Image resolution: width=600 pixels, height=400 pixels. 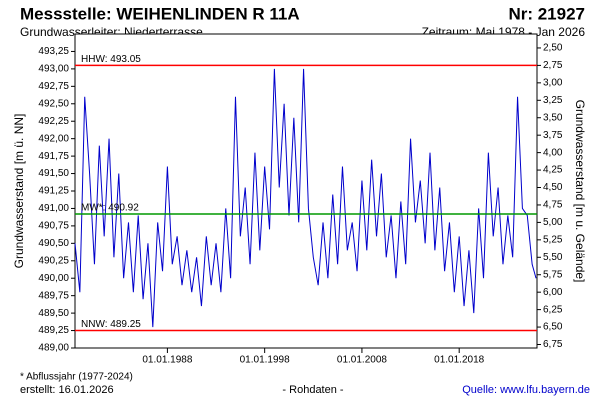 What do you see at coordinates (546, 13) in the screenshot?
I see `station-number: Nr: 21927` at bounding box center [546, 13].